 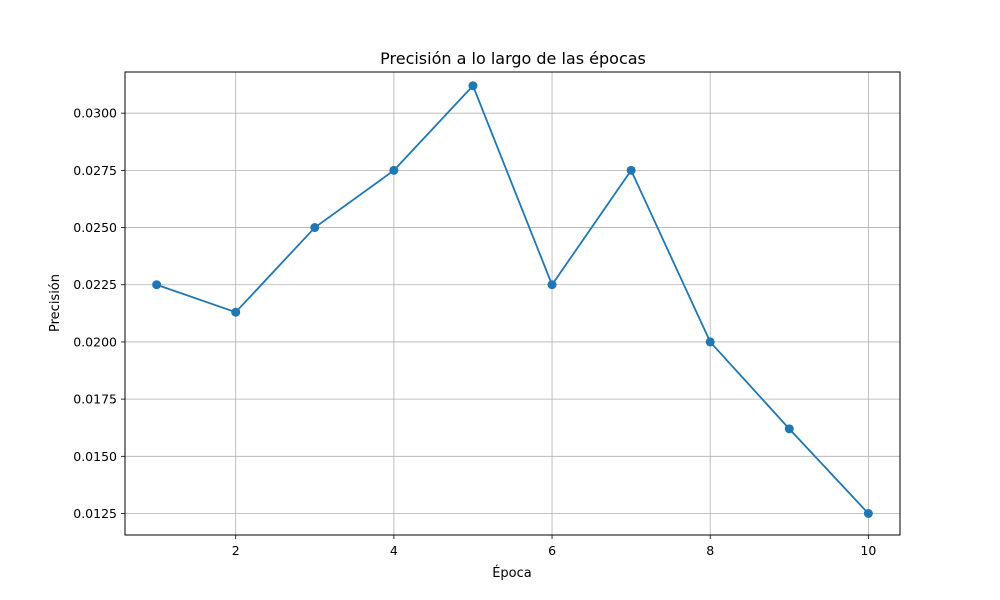 What do you see at coordinates (95, 399) in the screenshot?
I see `y-tick-label: 0.0175` at bounding box center [95, 399].